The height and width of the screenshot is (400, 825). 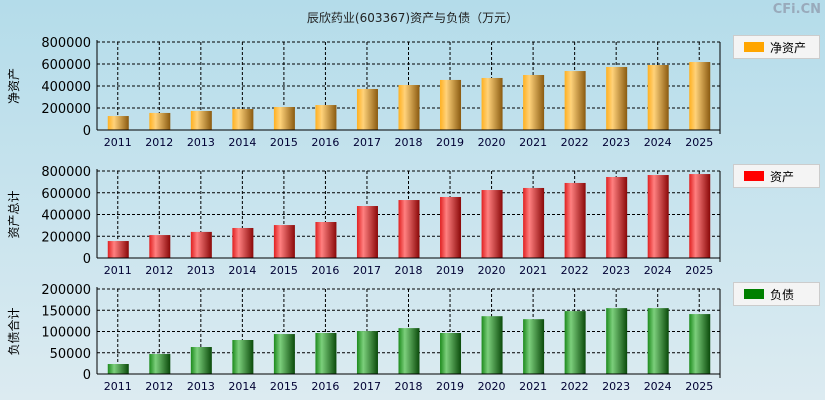 I want to click on bar-2025, so click(x=700, y=344).